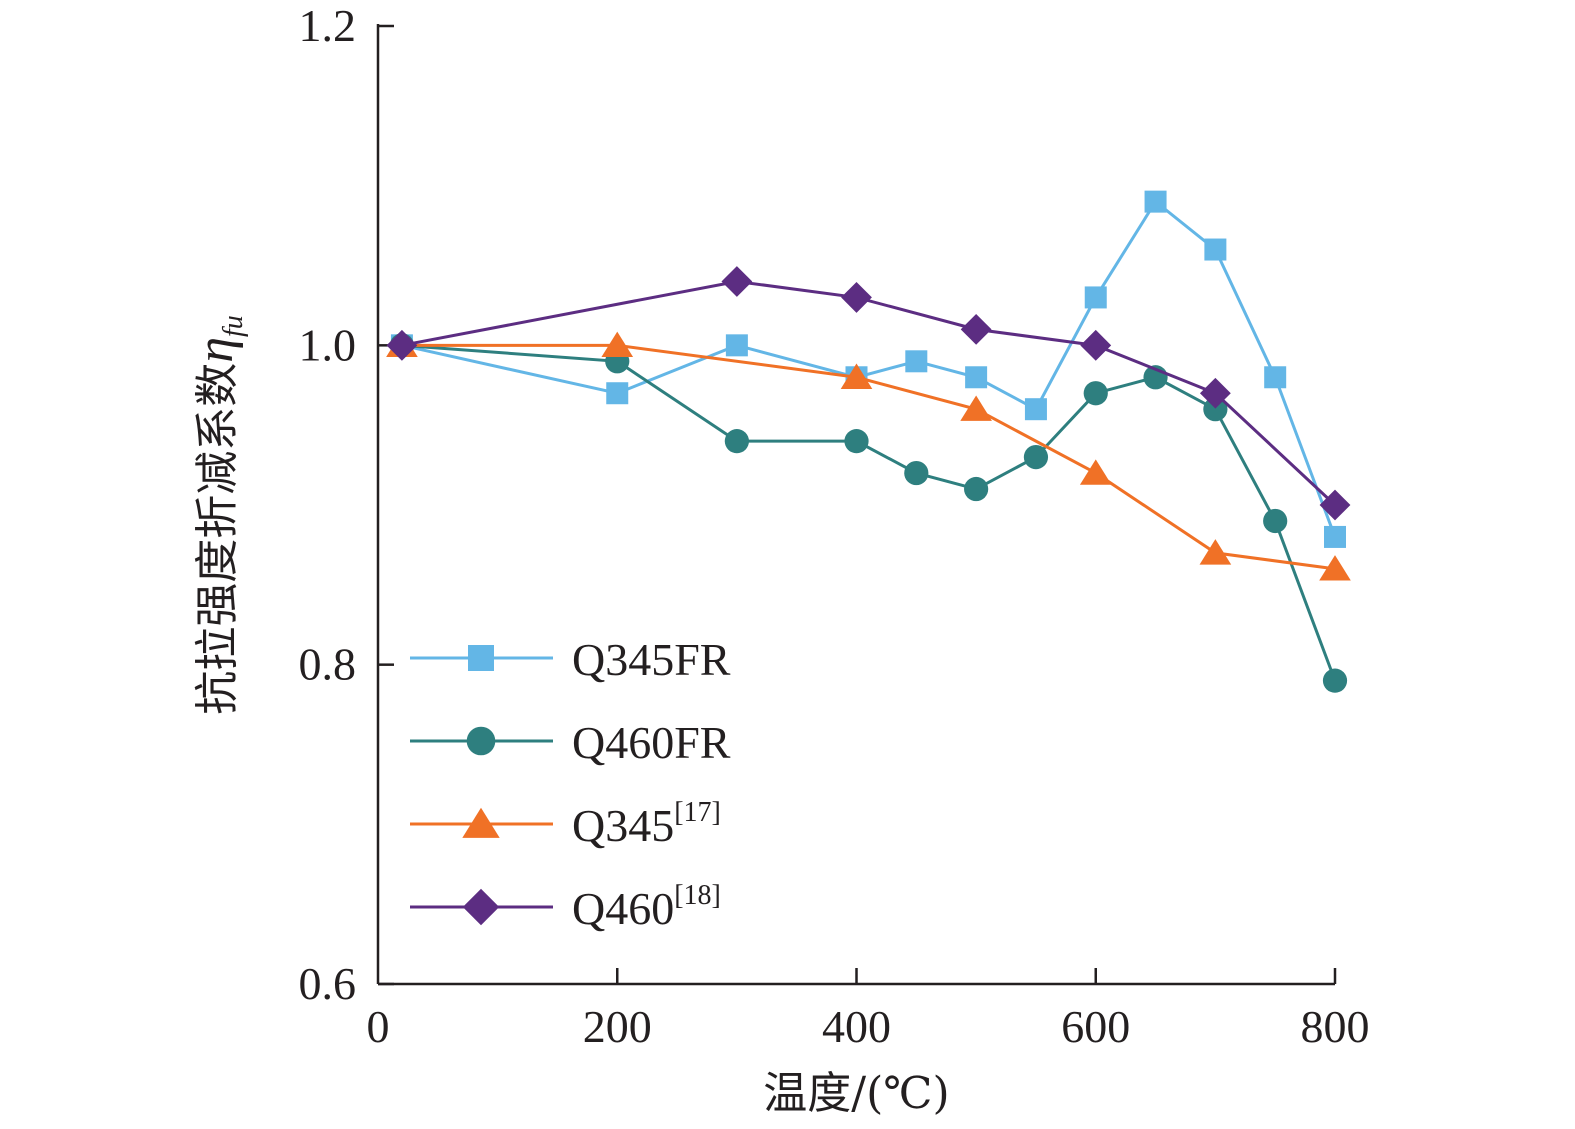 This screenshot has width=1575, height=1129. I want to click on y-tick-label: 1.2, so click(328, 25).